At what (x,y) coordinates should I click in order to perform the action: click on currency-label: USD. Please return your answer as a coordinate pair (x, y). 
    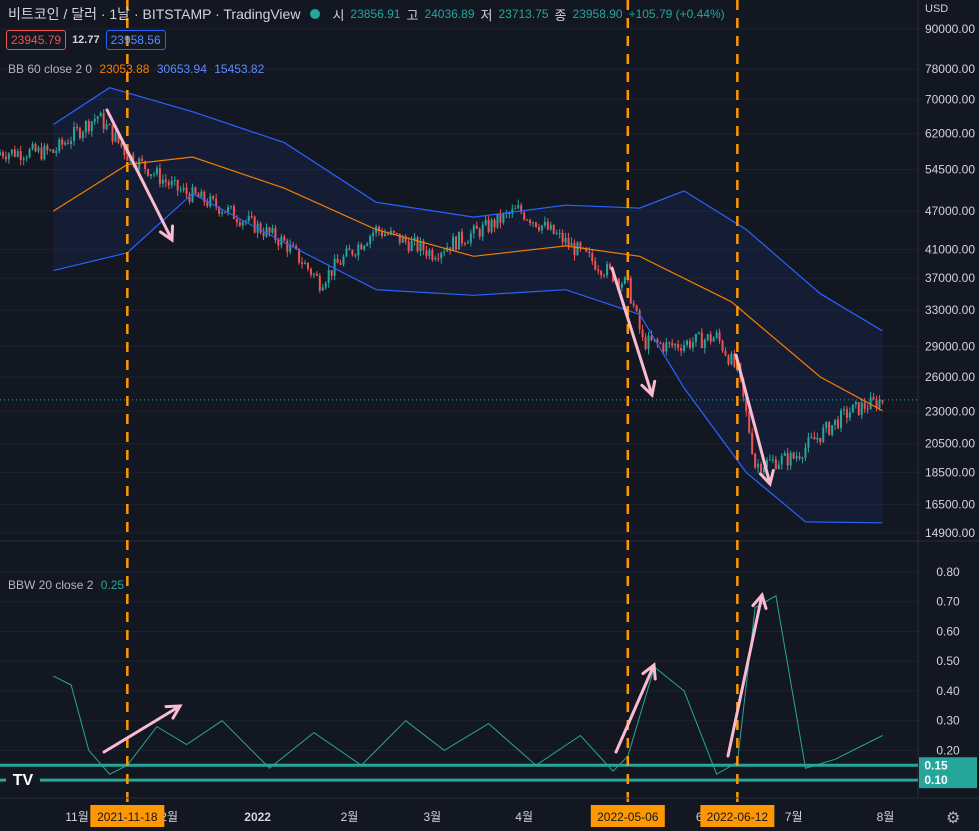
    Looking at the image, I should click on (937, 9).